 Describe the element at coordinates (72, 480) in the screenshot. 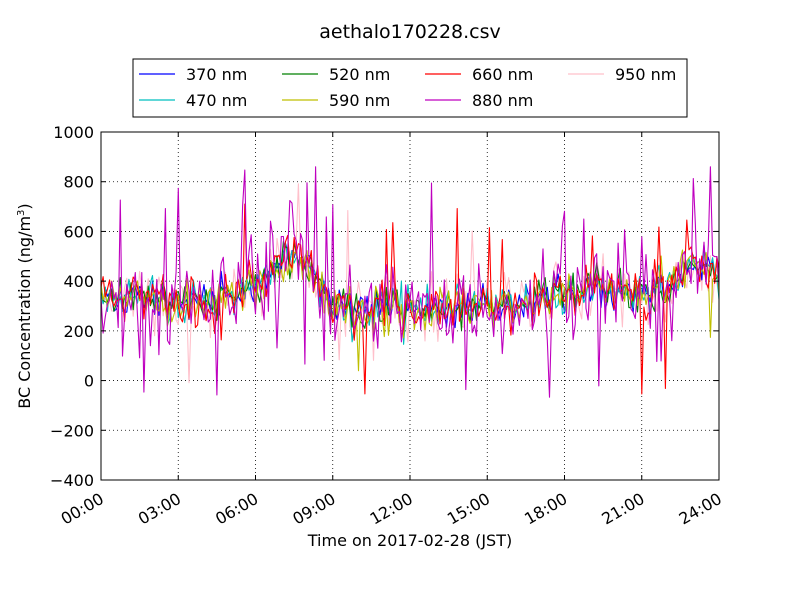

I see `y-tick-label: −400` at that location.